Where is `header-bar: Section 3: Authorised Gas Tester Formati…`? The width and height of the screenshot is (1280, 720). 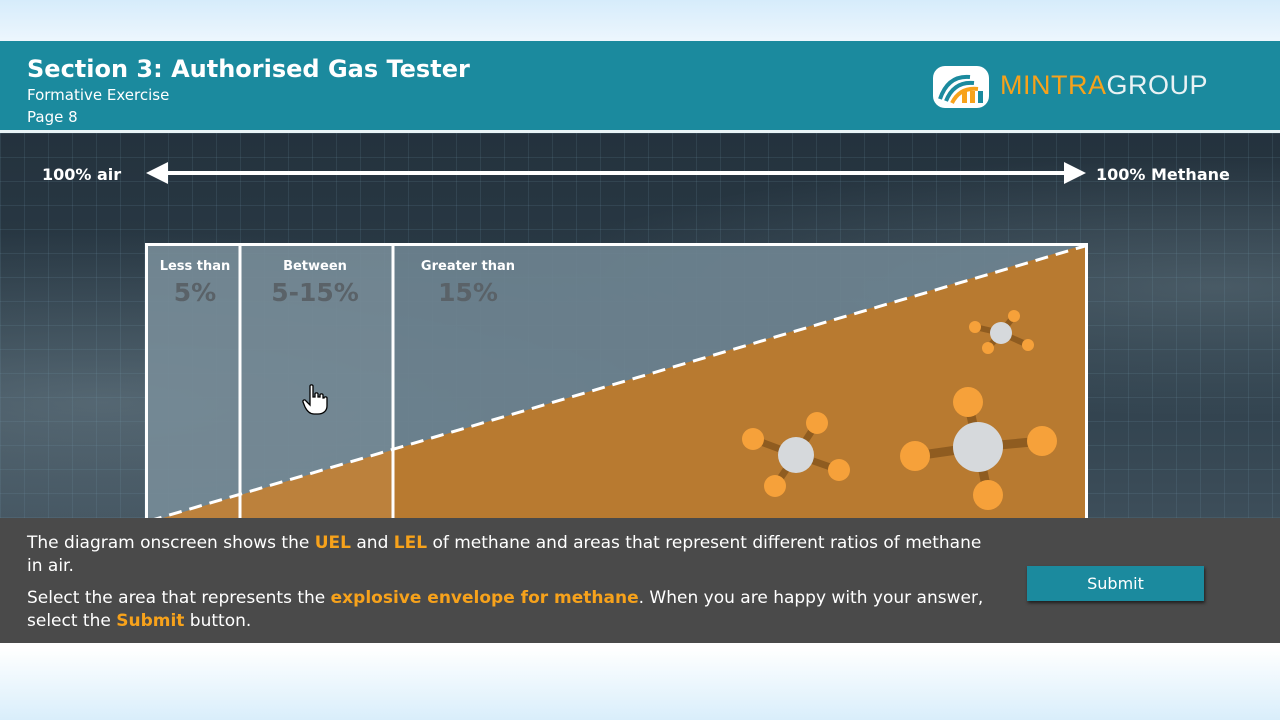 header-bar: Section 3: Authorised Gas Tester Formati… is located at coordinates (640, 87).